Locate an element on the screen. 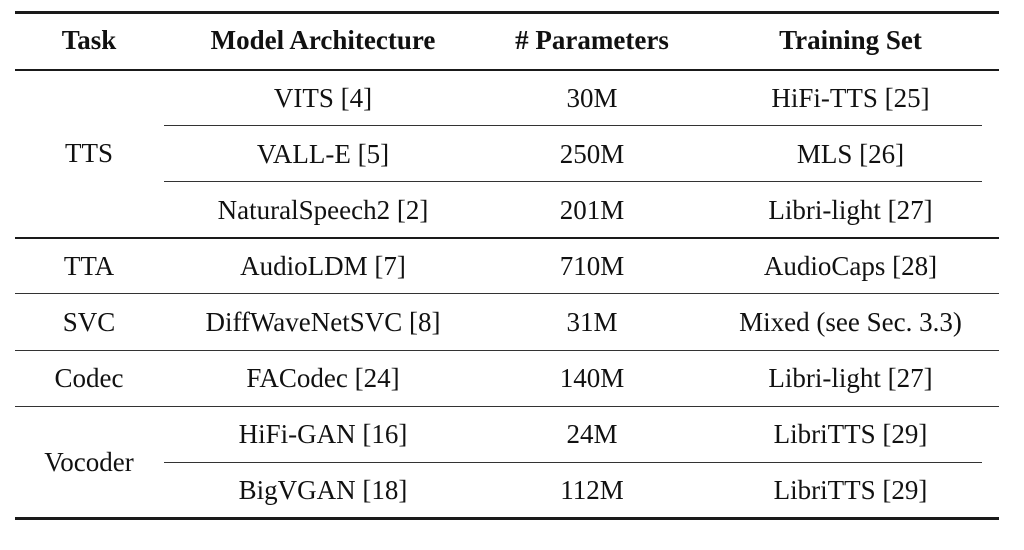  params-cell: 30M is located at coordinates (592, 97).